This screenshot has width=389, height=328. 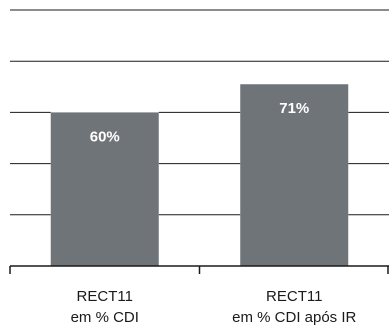 I want to click on data-label-2: 71%, so click(x=294, y=108).